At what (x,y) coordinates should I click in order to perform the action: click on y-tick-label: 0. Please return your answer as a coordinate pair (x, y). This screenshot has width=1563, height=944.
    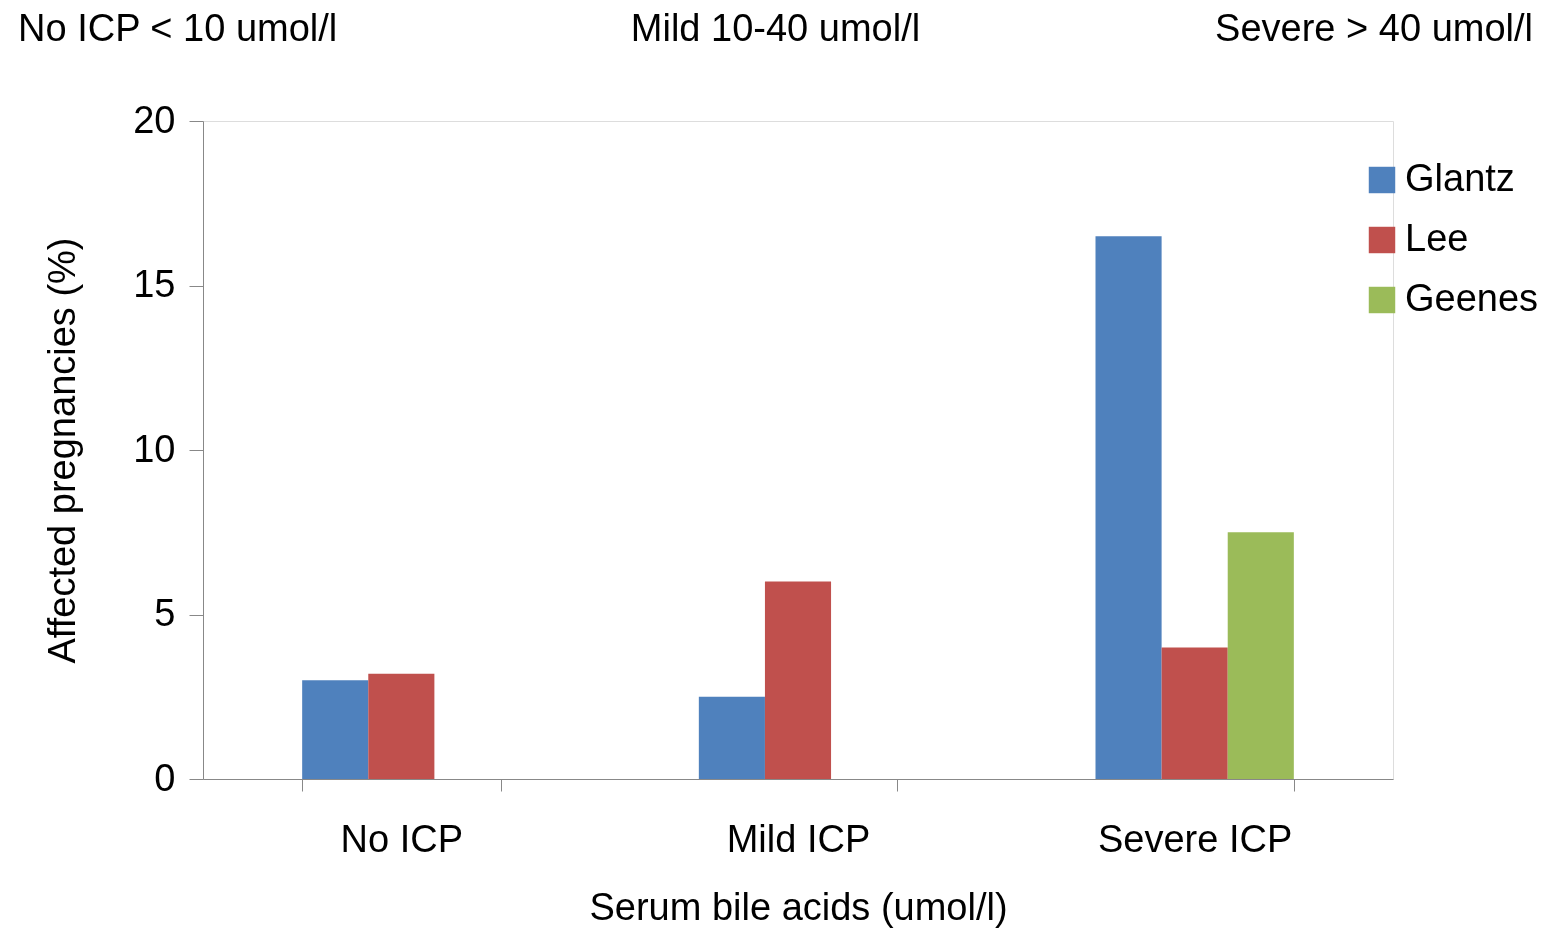
    Looking at the image, I should click on (165, 777).